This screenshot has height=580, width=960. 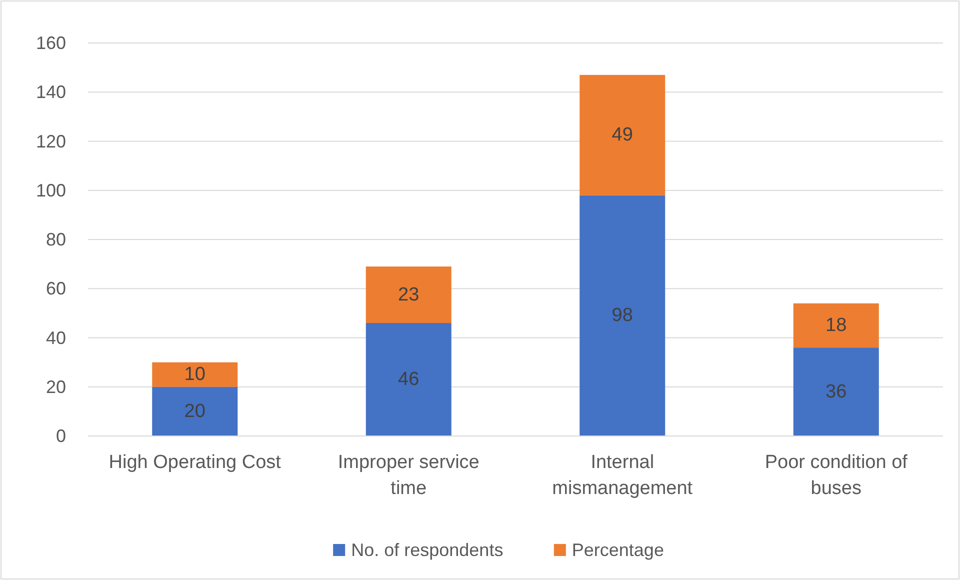 What do you see at coordinates (409, 475) in the screenshot?
I see `x-tick-label: Improper service time` at bounding box center [409, 475].